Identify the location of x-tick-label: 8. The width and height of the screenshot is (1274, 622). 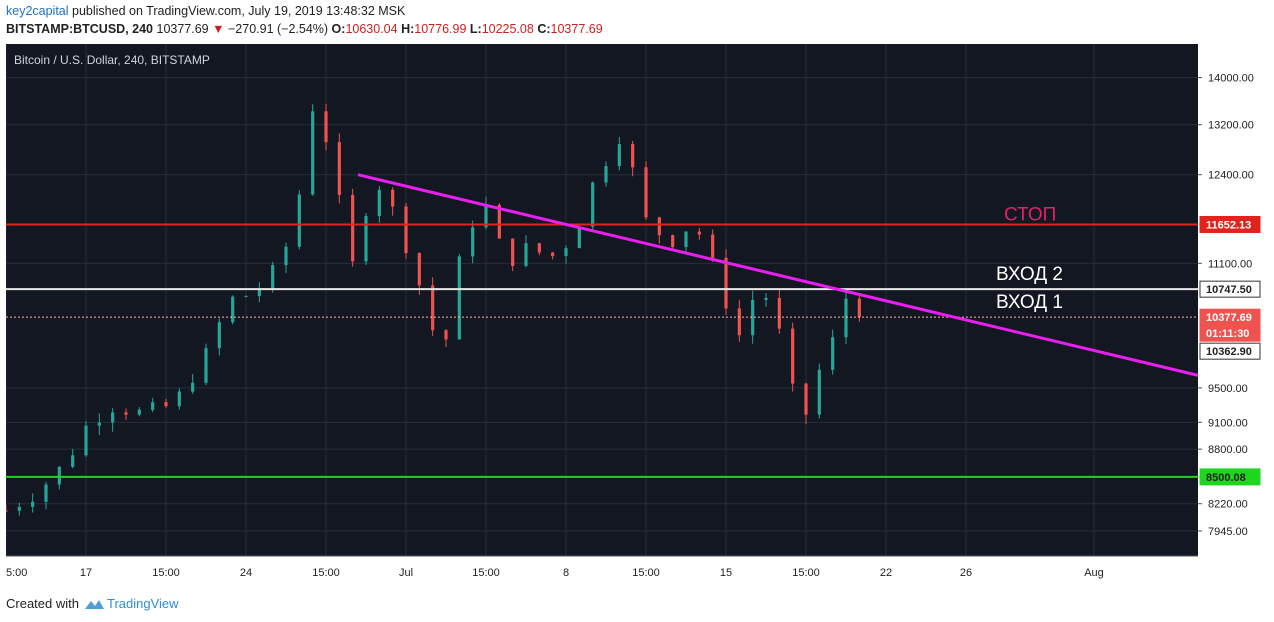
(566, 573).